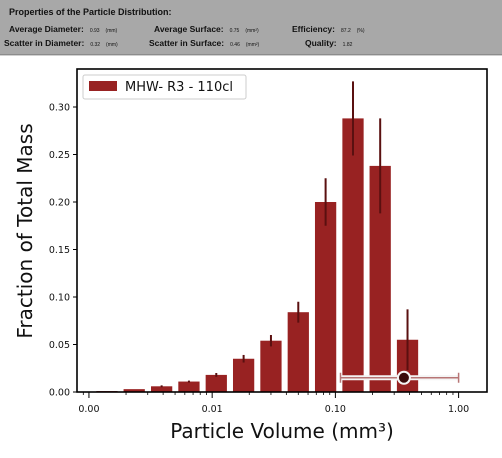 The height and width of the screenshot is (458, 502). I want to click on average-surface: Average Surface: 0.75 (mm²), so click(206, 29).